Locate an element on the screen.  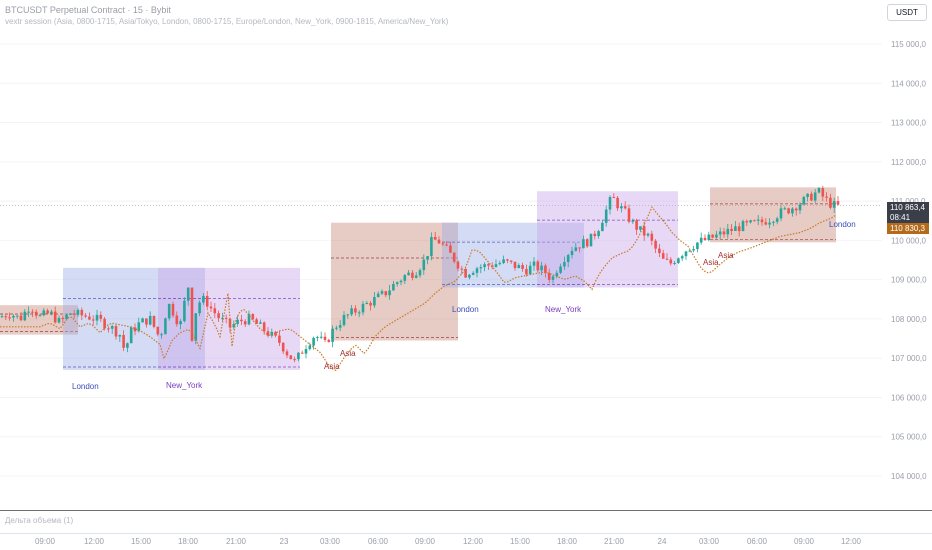
time-tick-label: 24 is located at coordinates (662, 541).